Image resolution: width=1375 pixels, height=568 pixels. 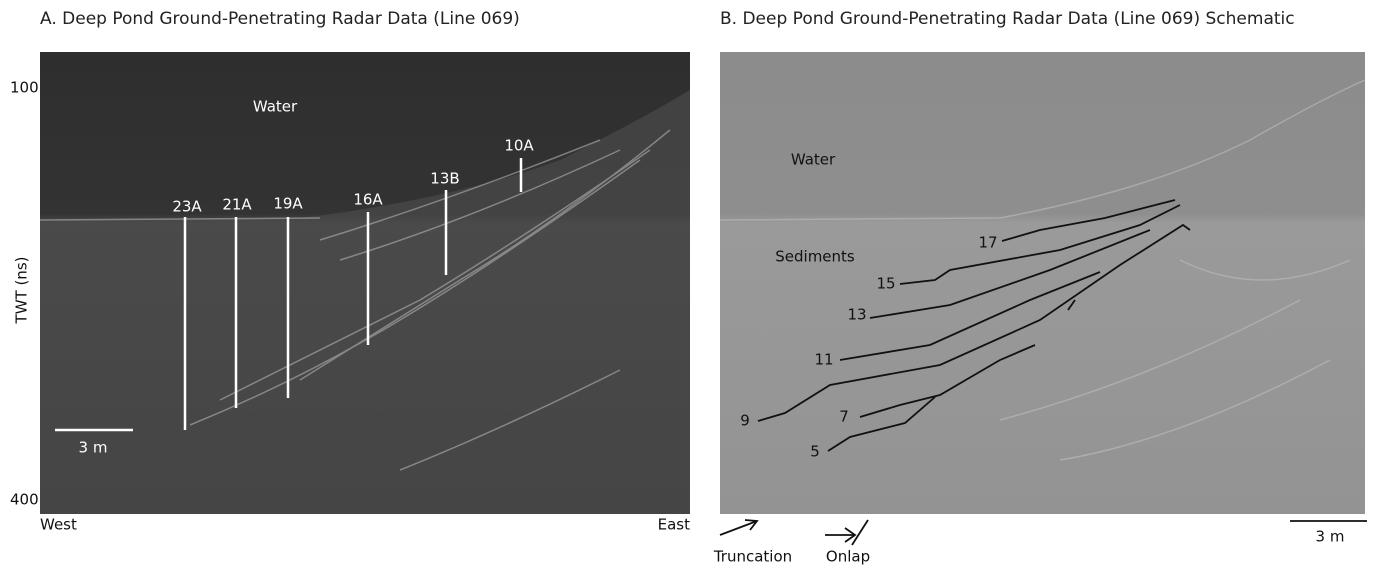 What do you see at coordinates (885, 284) in the screenshot?
I see `reflector-label: 15` at bounding box center [885, 284].